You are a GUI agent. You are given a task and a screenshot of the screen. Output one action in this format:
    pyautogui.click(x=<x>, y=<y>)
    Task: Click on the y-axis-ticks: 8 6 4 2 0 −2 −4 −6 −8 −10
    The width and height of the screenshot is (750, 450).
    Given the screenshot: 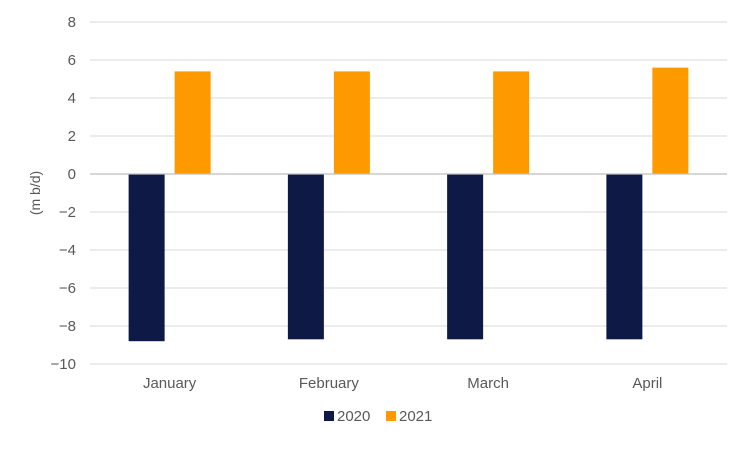 What is the action you would take?
    pyautogui.click(x=63, y=193)
    